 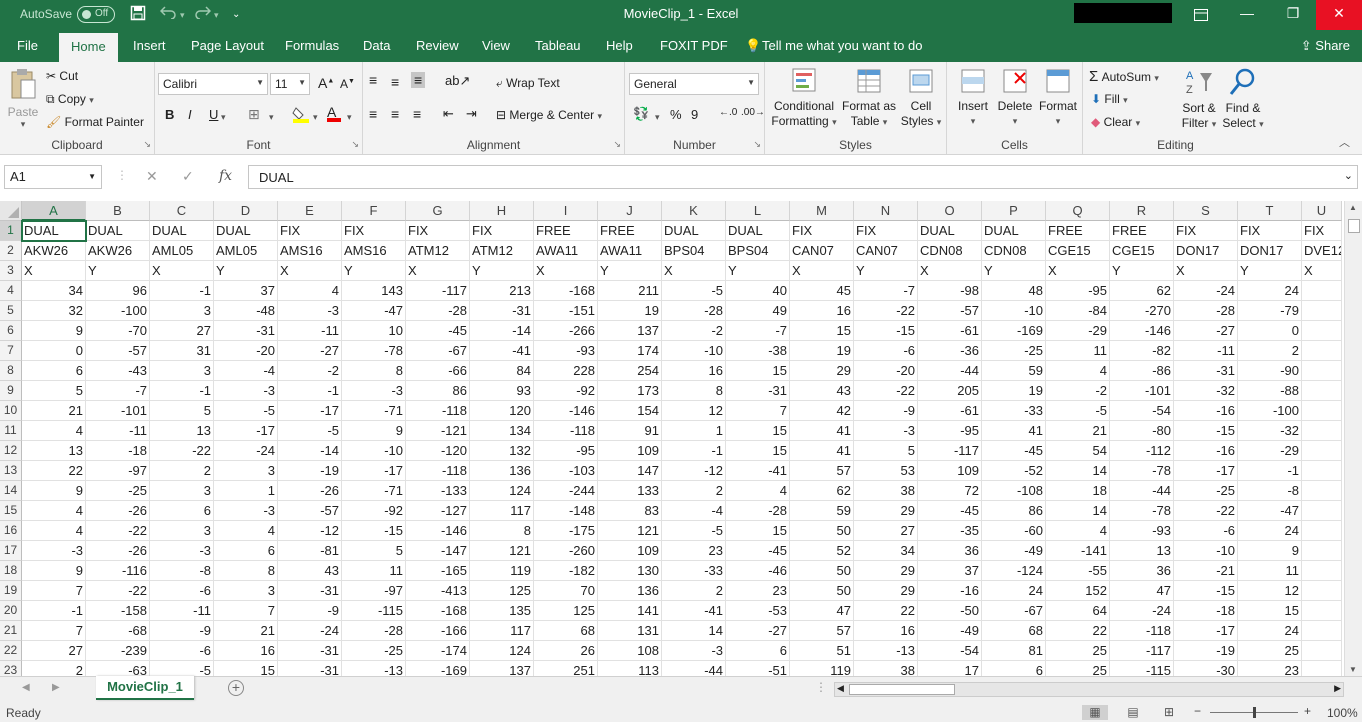 What do you see at coordinates (758, 631) in the screenshot?
I see `cell-l21: -27` at bounding box center [758, 631].